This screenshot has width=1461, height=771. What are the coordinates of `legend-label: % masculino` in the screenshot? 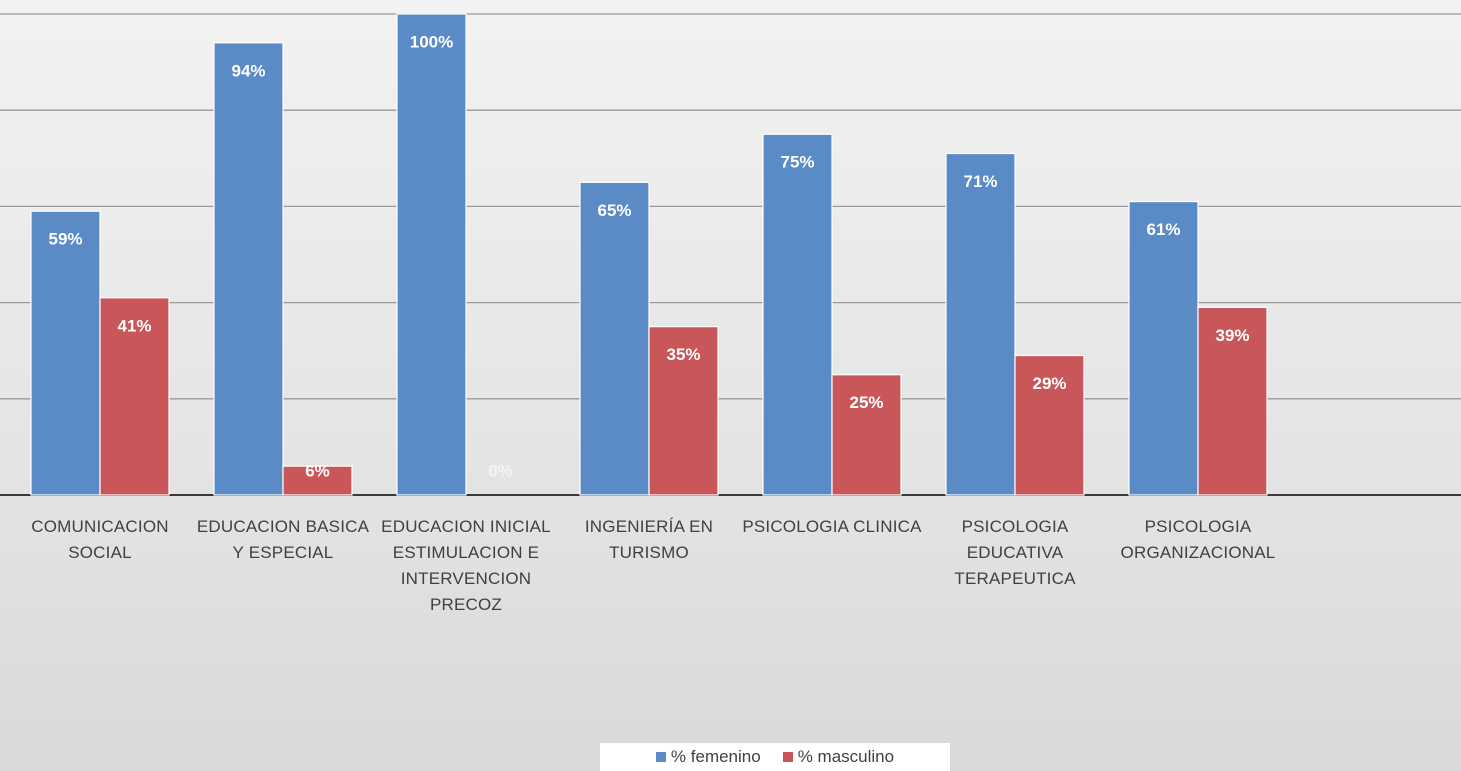 It's located at (846, 756).